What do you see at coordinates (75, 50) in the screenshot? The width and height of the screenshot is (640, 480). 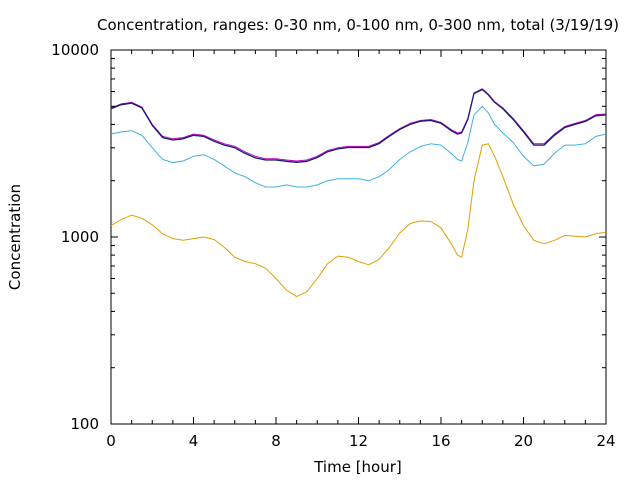 I see `y-tick-label: 10000` at bounding box center [75, 50].